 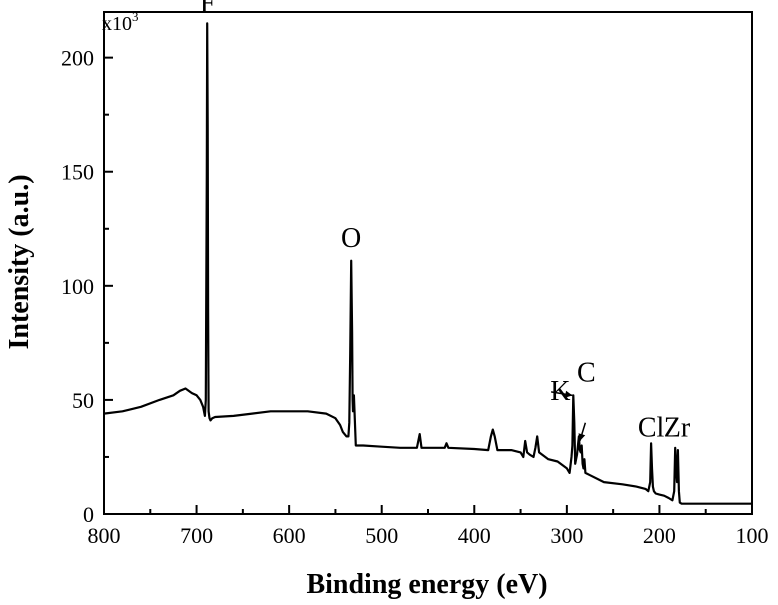 What do you see at coordinates (651, 427) in the screenshot?
I see `peak-label: Cl` at bounding box center [651, 427].